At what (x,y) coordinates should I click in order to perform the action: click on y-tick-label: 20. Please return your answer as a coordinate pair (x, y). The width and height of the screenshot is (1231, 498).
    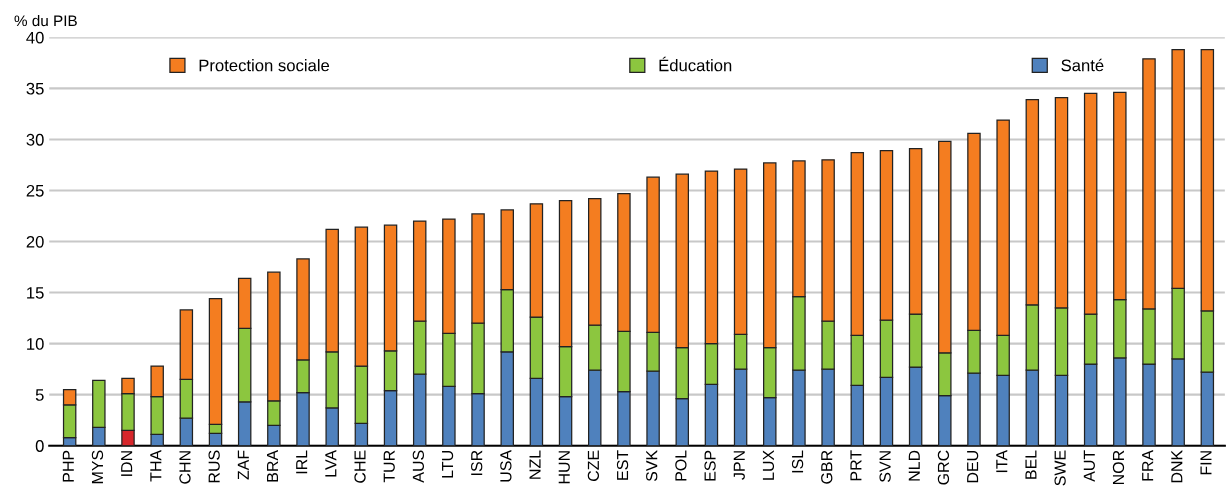
    Looking at the image, I should click on (35, 241).